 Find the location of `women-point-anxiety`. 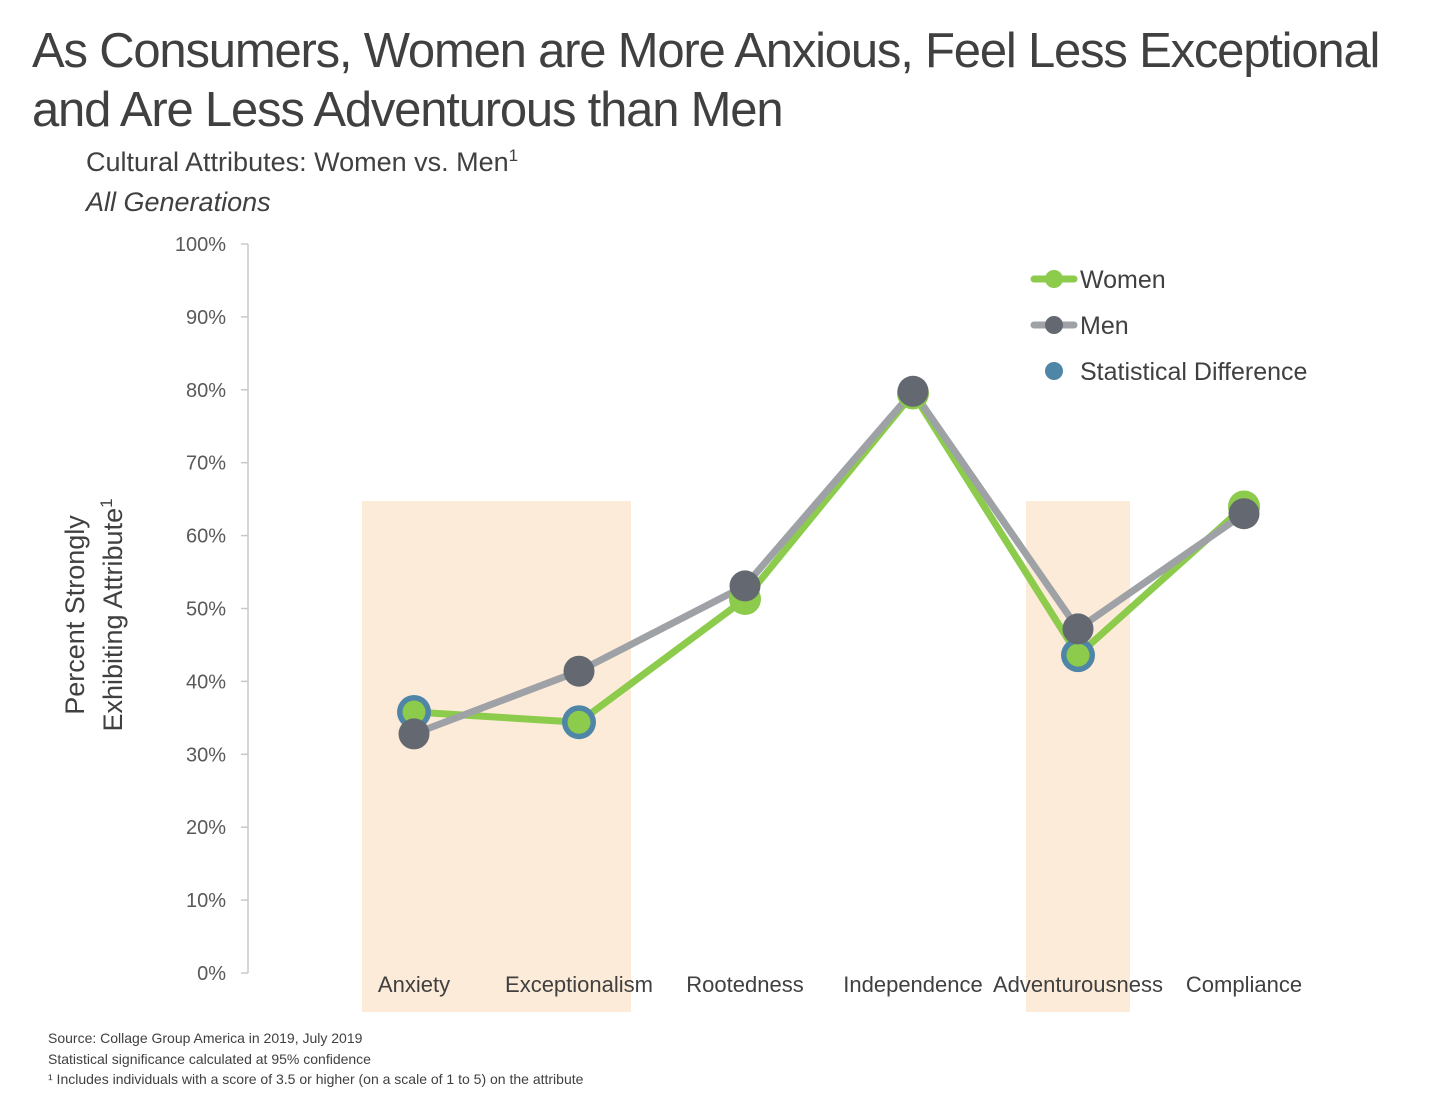

women-point-anxiety is located at coordinates (414, 712).